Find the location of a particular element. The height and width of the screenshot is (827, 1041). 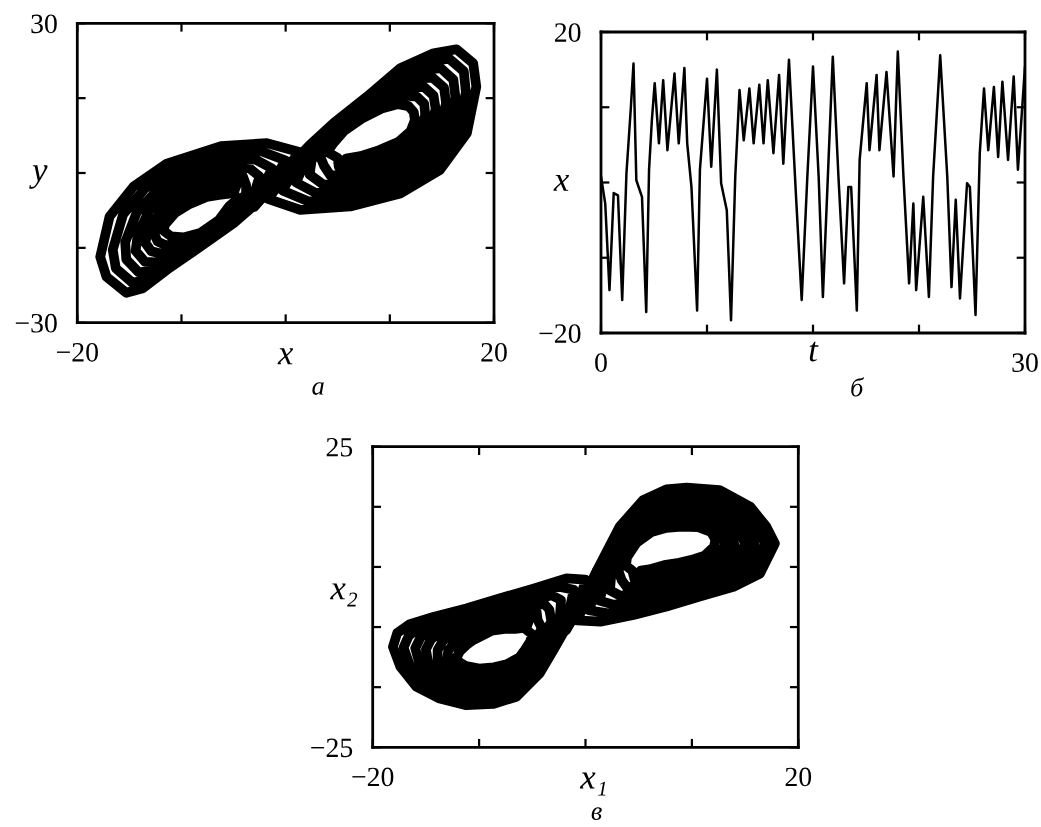

text: в is located at coordinates (596, 814).